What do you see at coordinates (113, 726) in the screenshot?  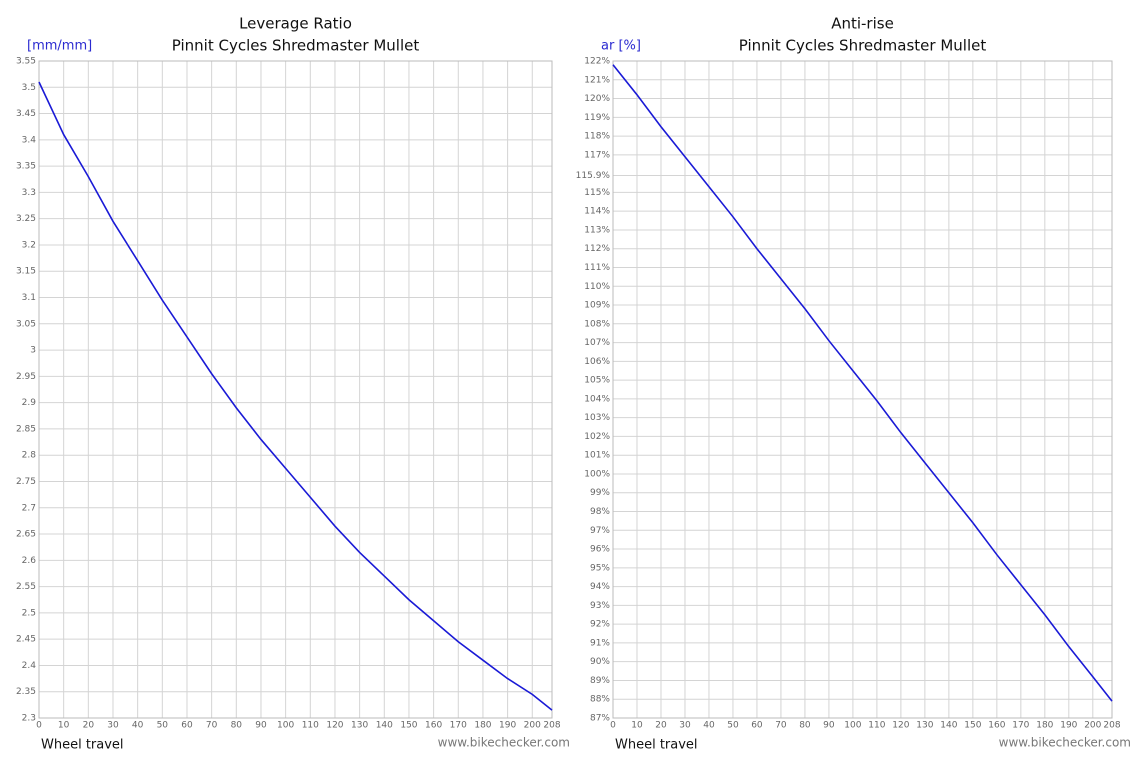 I see `x-tick-label: 30` at bounding box center [113, 726].